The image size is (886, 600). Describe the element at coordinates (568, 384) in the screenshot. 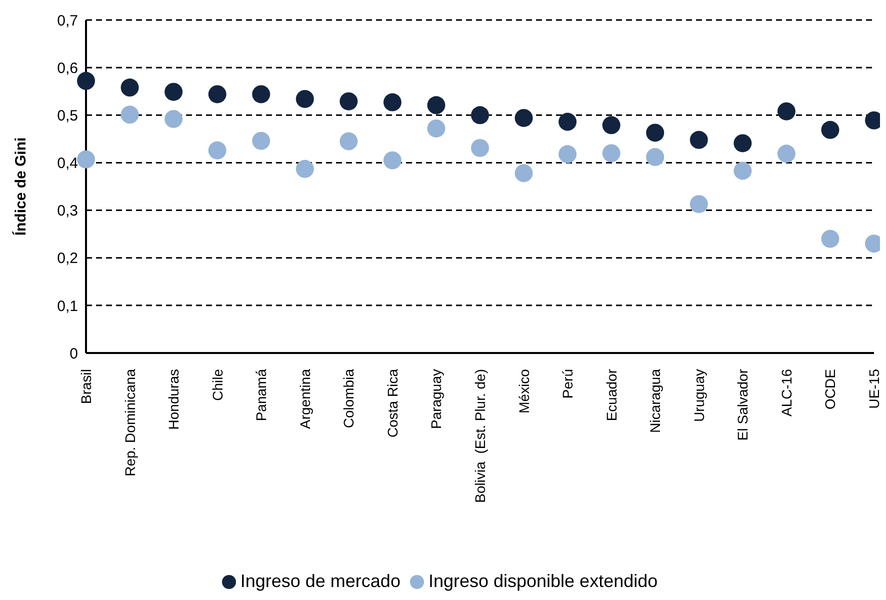

I see `x-tick-label: Perú` at that location.